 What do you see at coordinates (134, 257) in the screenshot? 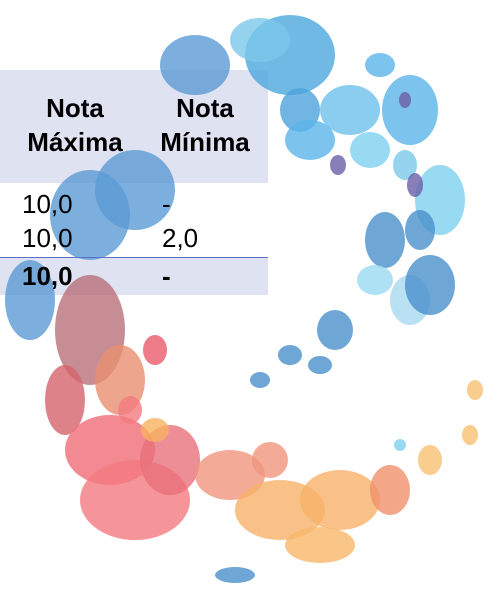
I see `separator` at bounding box center [134, 257].